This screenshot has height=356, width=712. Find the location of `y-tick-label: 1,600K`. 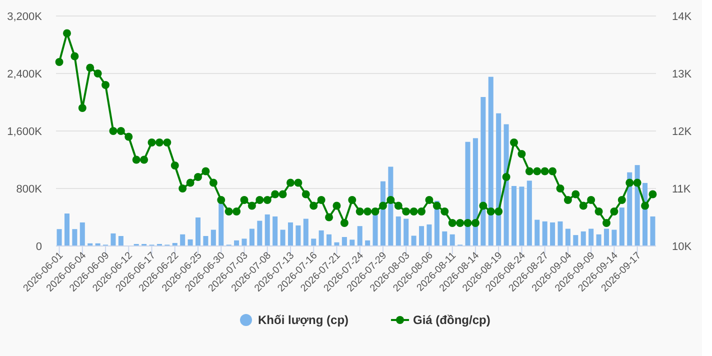

y-tick-label: 1,600K is located at coordinates (25, 132).